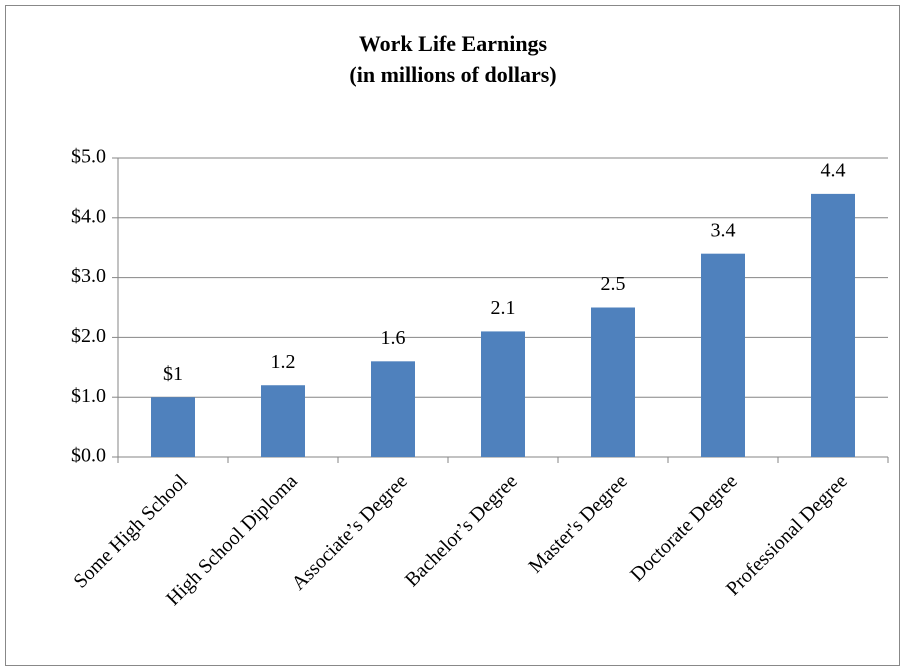 This screenshot has height=672, width=906. I want to click on data-label: $1, so click(173, 374).